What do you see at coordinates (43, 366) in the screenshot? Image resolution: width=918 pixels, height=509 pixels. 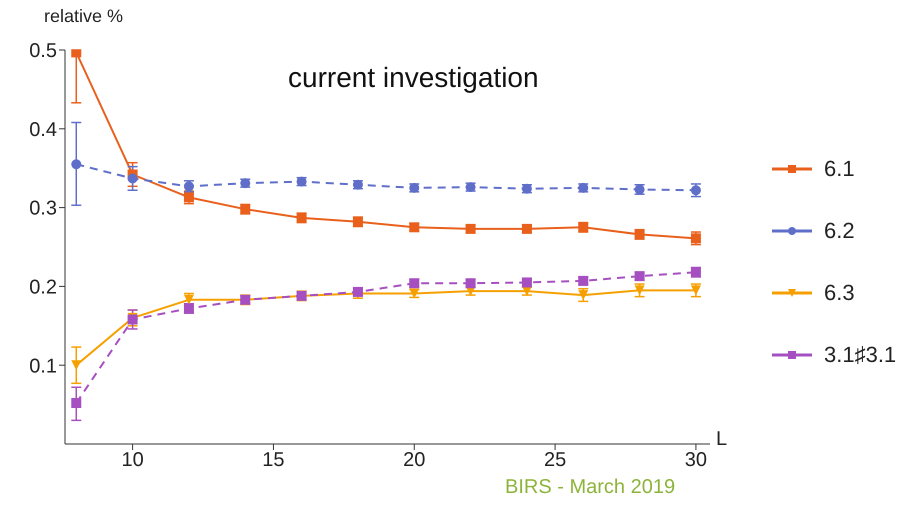 I see `y-tick-label: 0.1` at bounding box center [43, 366].